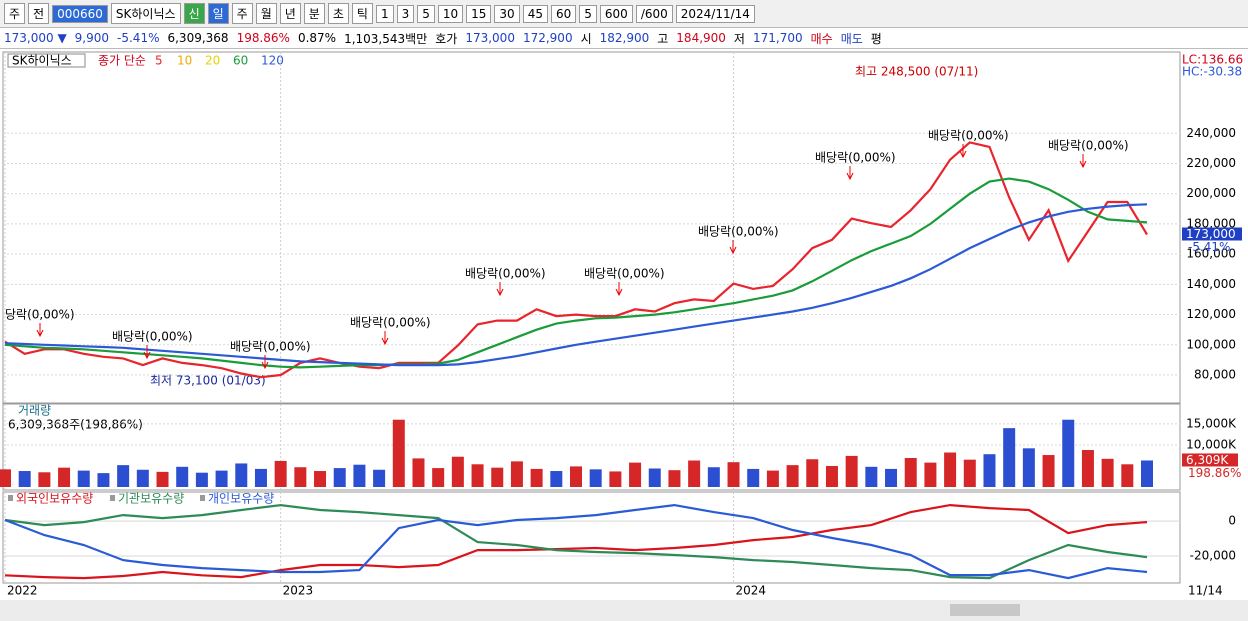 Image resolution: width=1248 pixels, height=621 pixels. What do you see at coordinates (777, 38) in the screenshot?
I see `quote-item: 171,700` at bounding box center [777, 38].